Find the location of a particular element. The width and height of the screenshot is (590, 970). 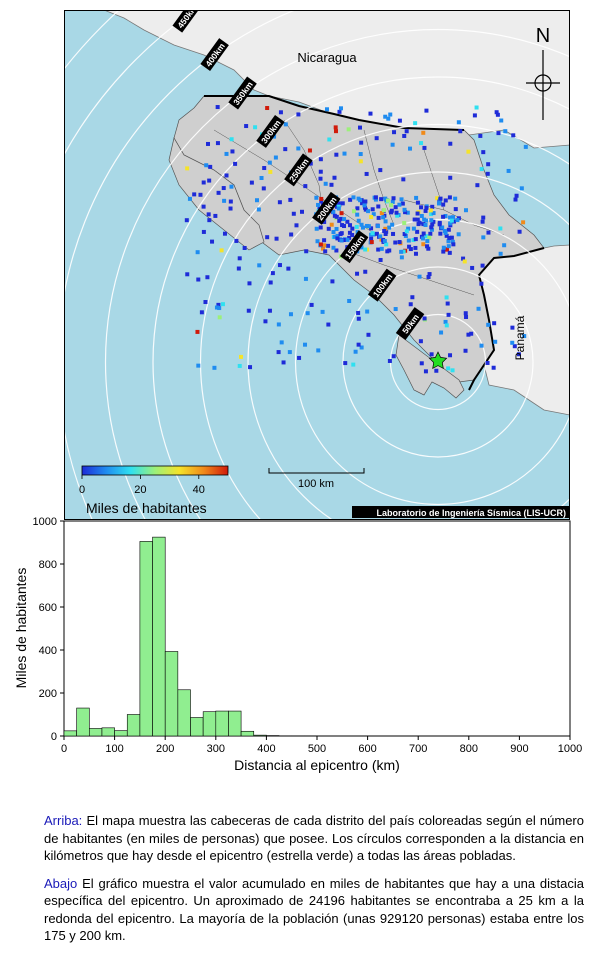

x-tick-label: 500 is located at coordinates (317, 749).